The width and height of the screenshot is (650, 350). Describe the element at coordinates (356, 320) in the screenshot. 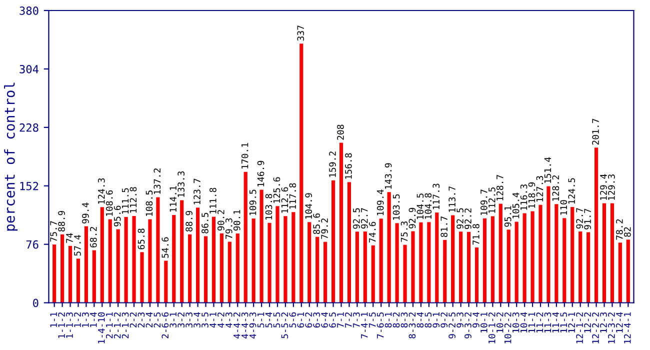

I see `x-tick-label: 7-3` at that location.